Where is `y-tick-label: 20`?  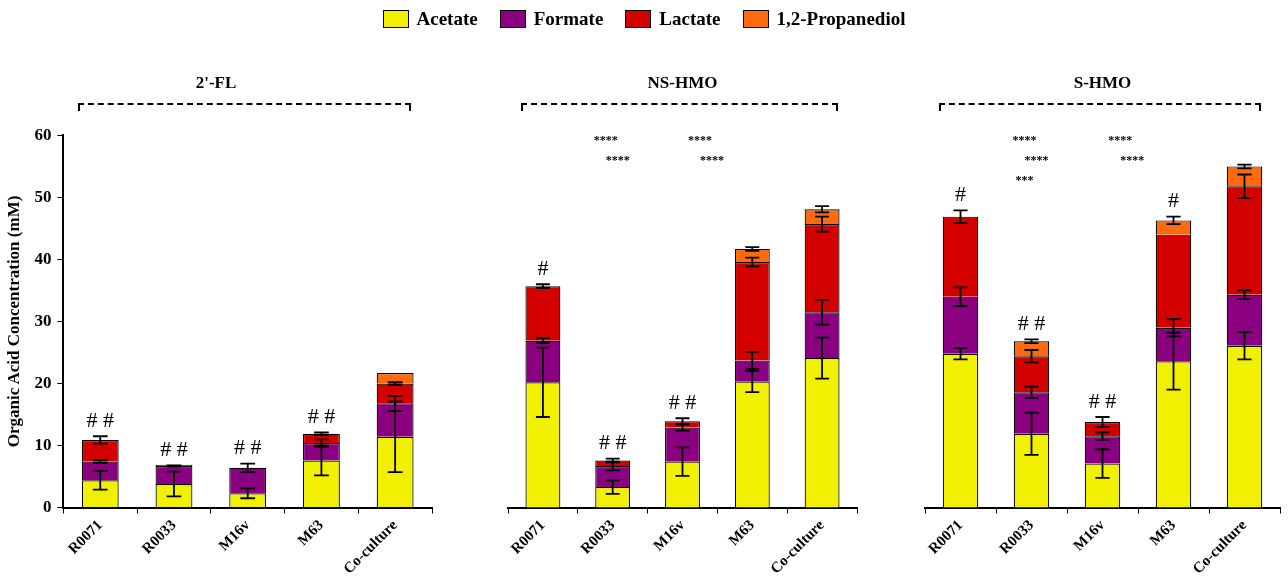 y-tick-label: 20 is located at coordinates (43, 382).